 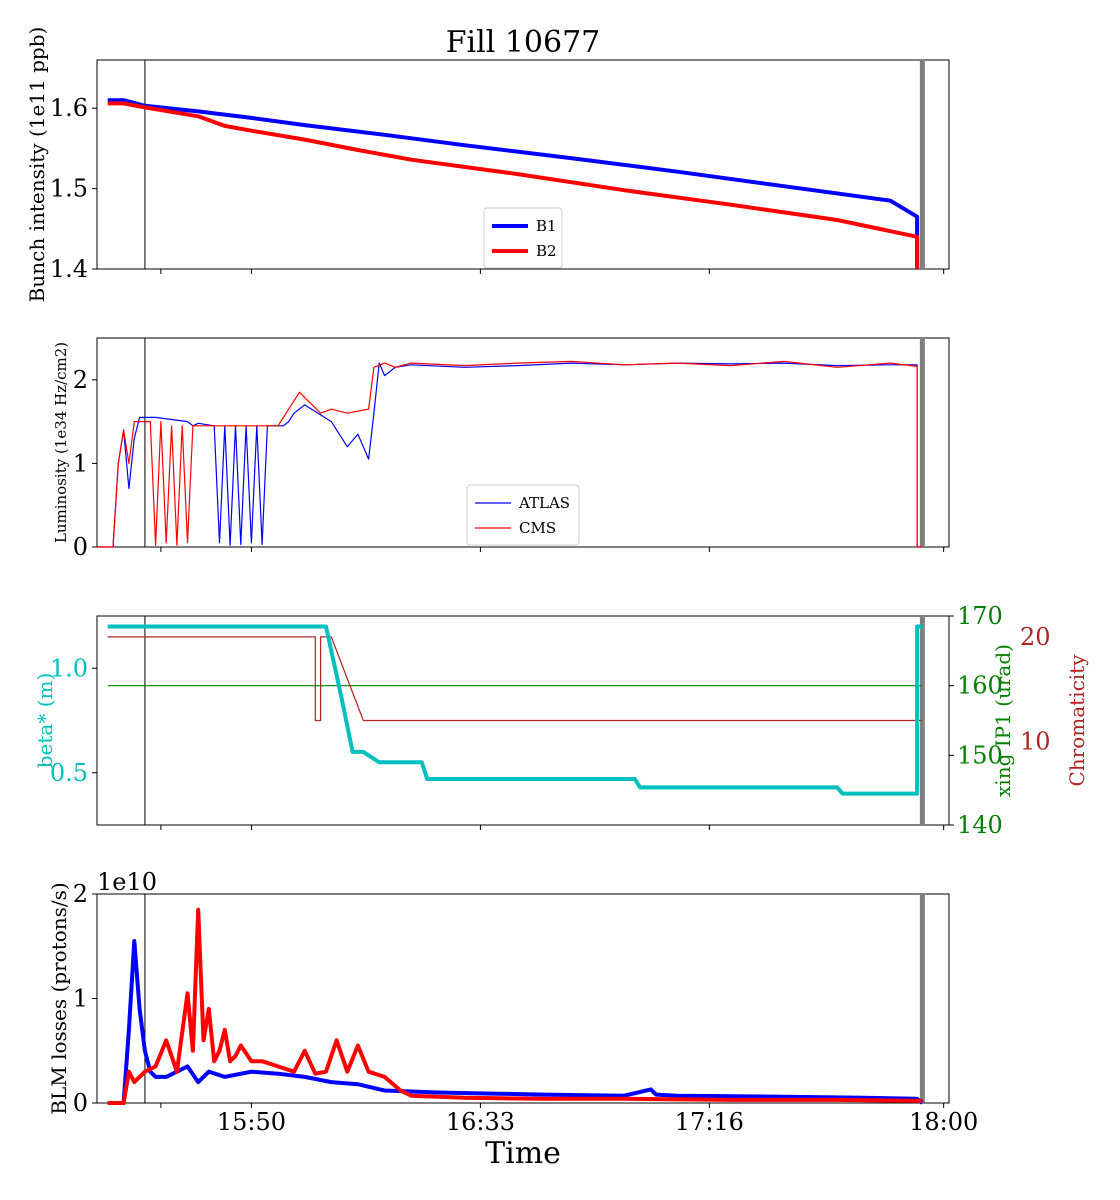 I want to click on panel-1-series-b2, so click(x=513, y=185).